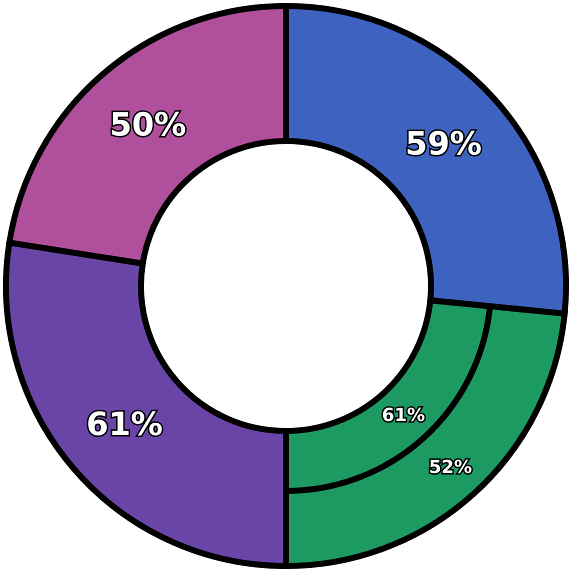  I want to click on data-label: 61%, so click(124, 424).